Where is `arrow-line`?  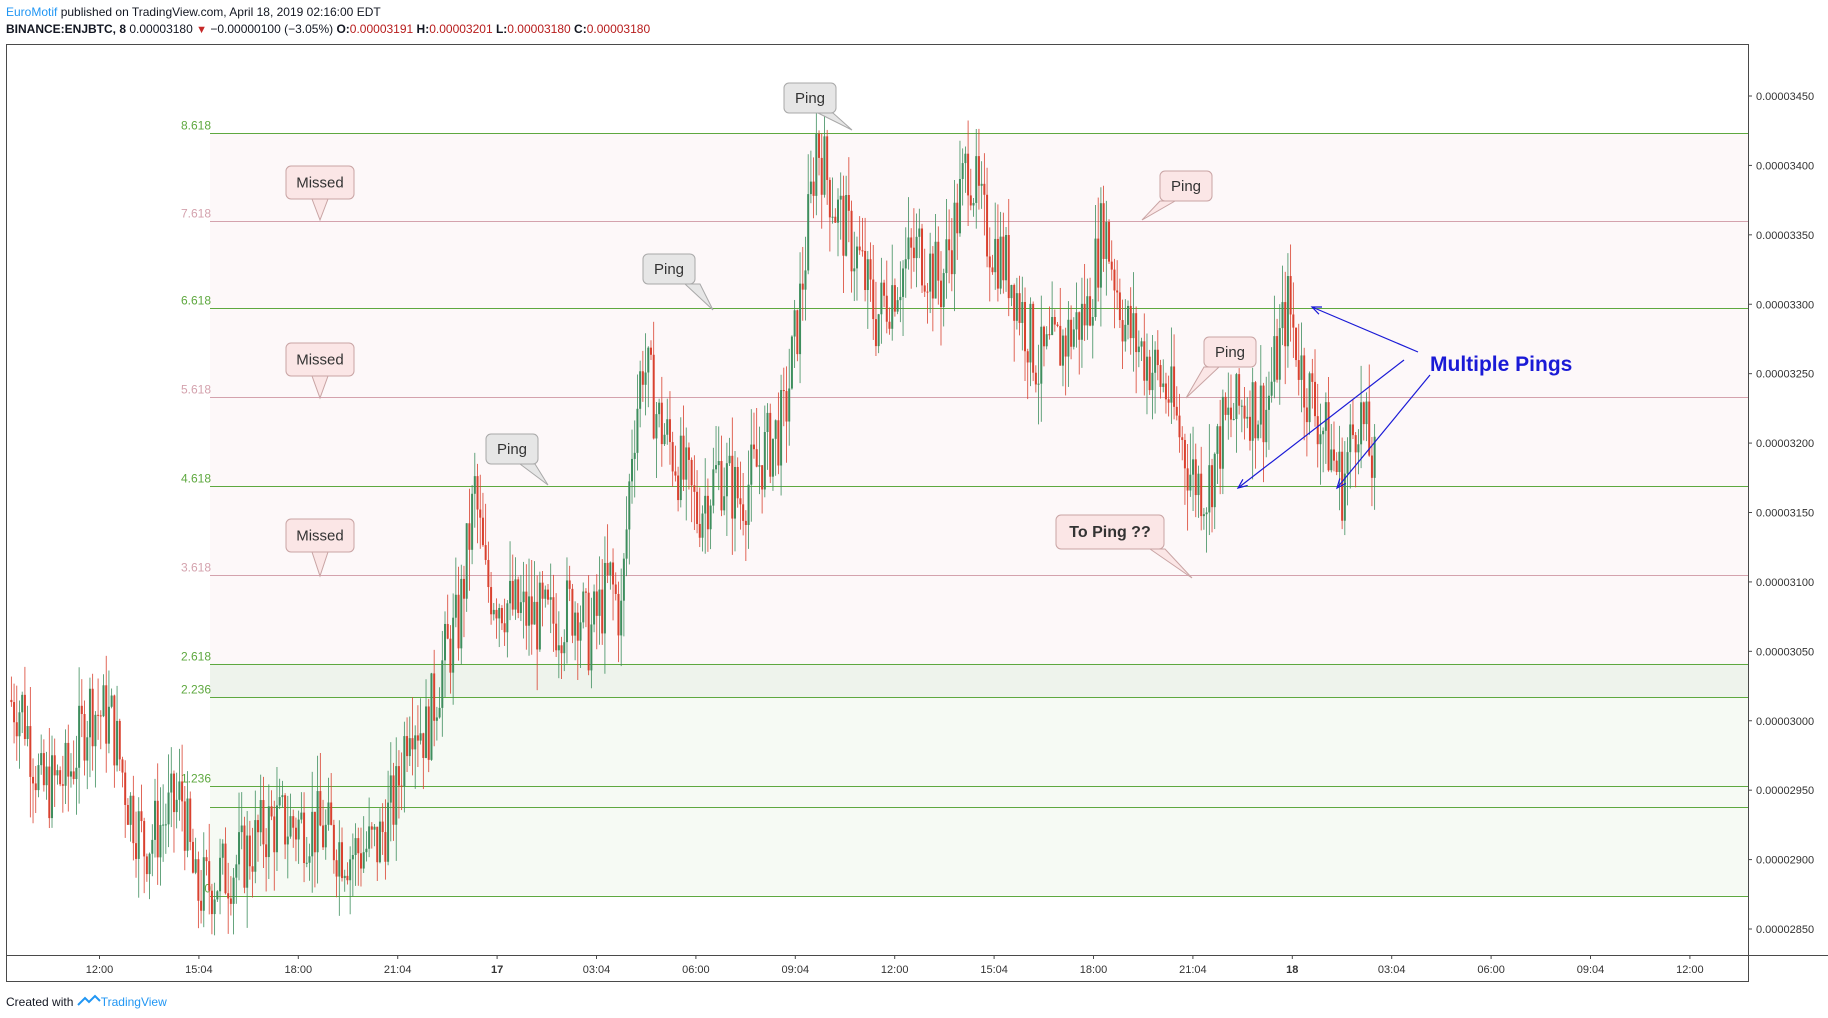 arrow-line is located at coordinates (1321, 424).